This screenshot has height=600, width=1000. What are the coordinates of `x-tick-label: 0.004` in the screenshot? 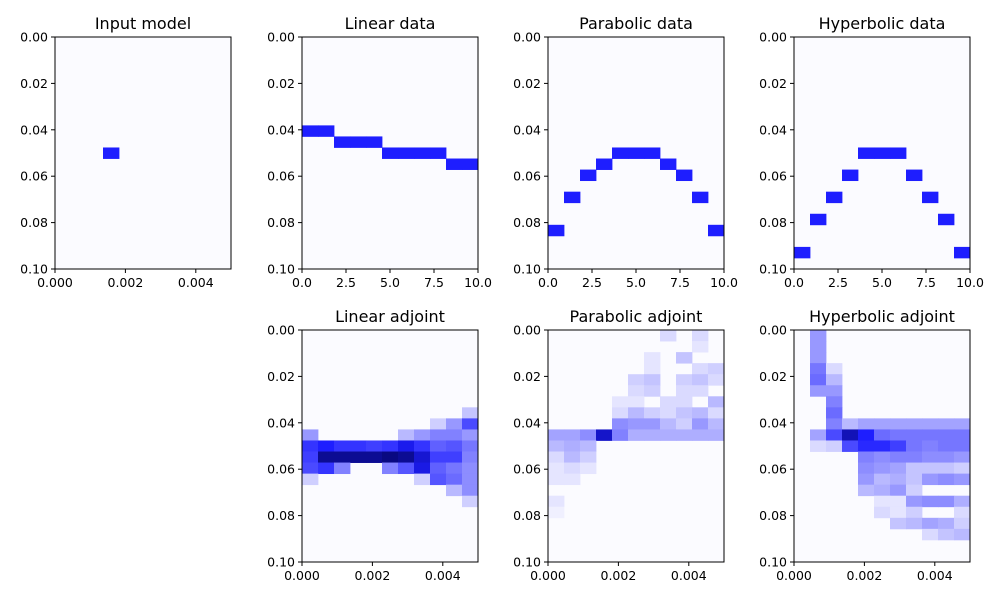 It's located at (689, 575).